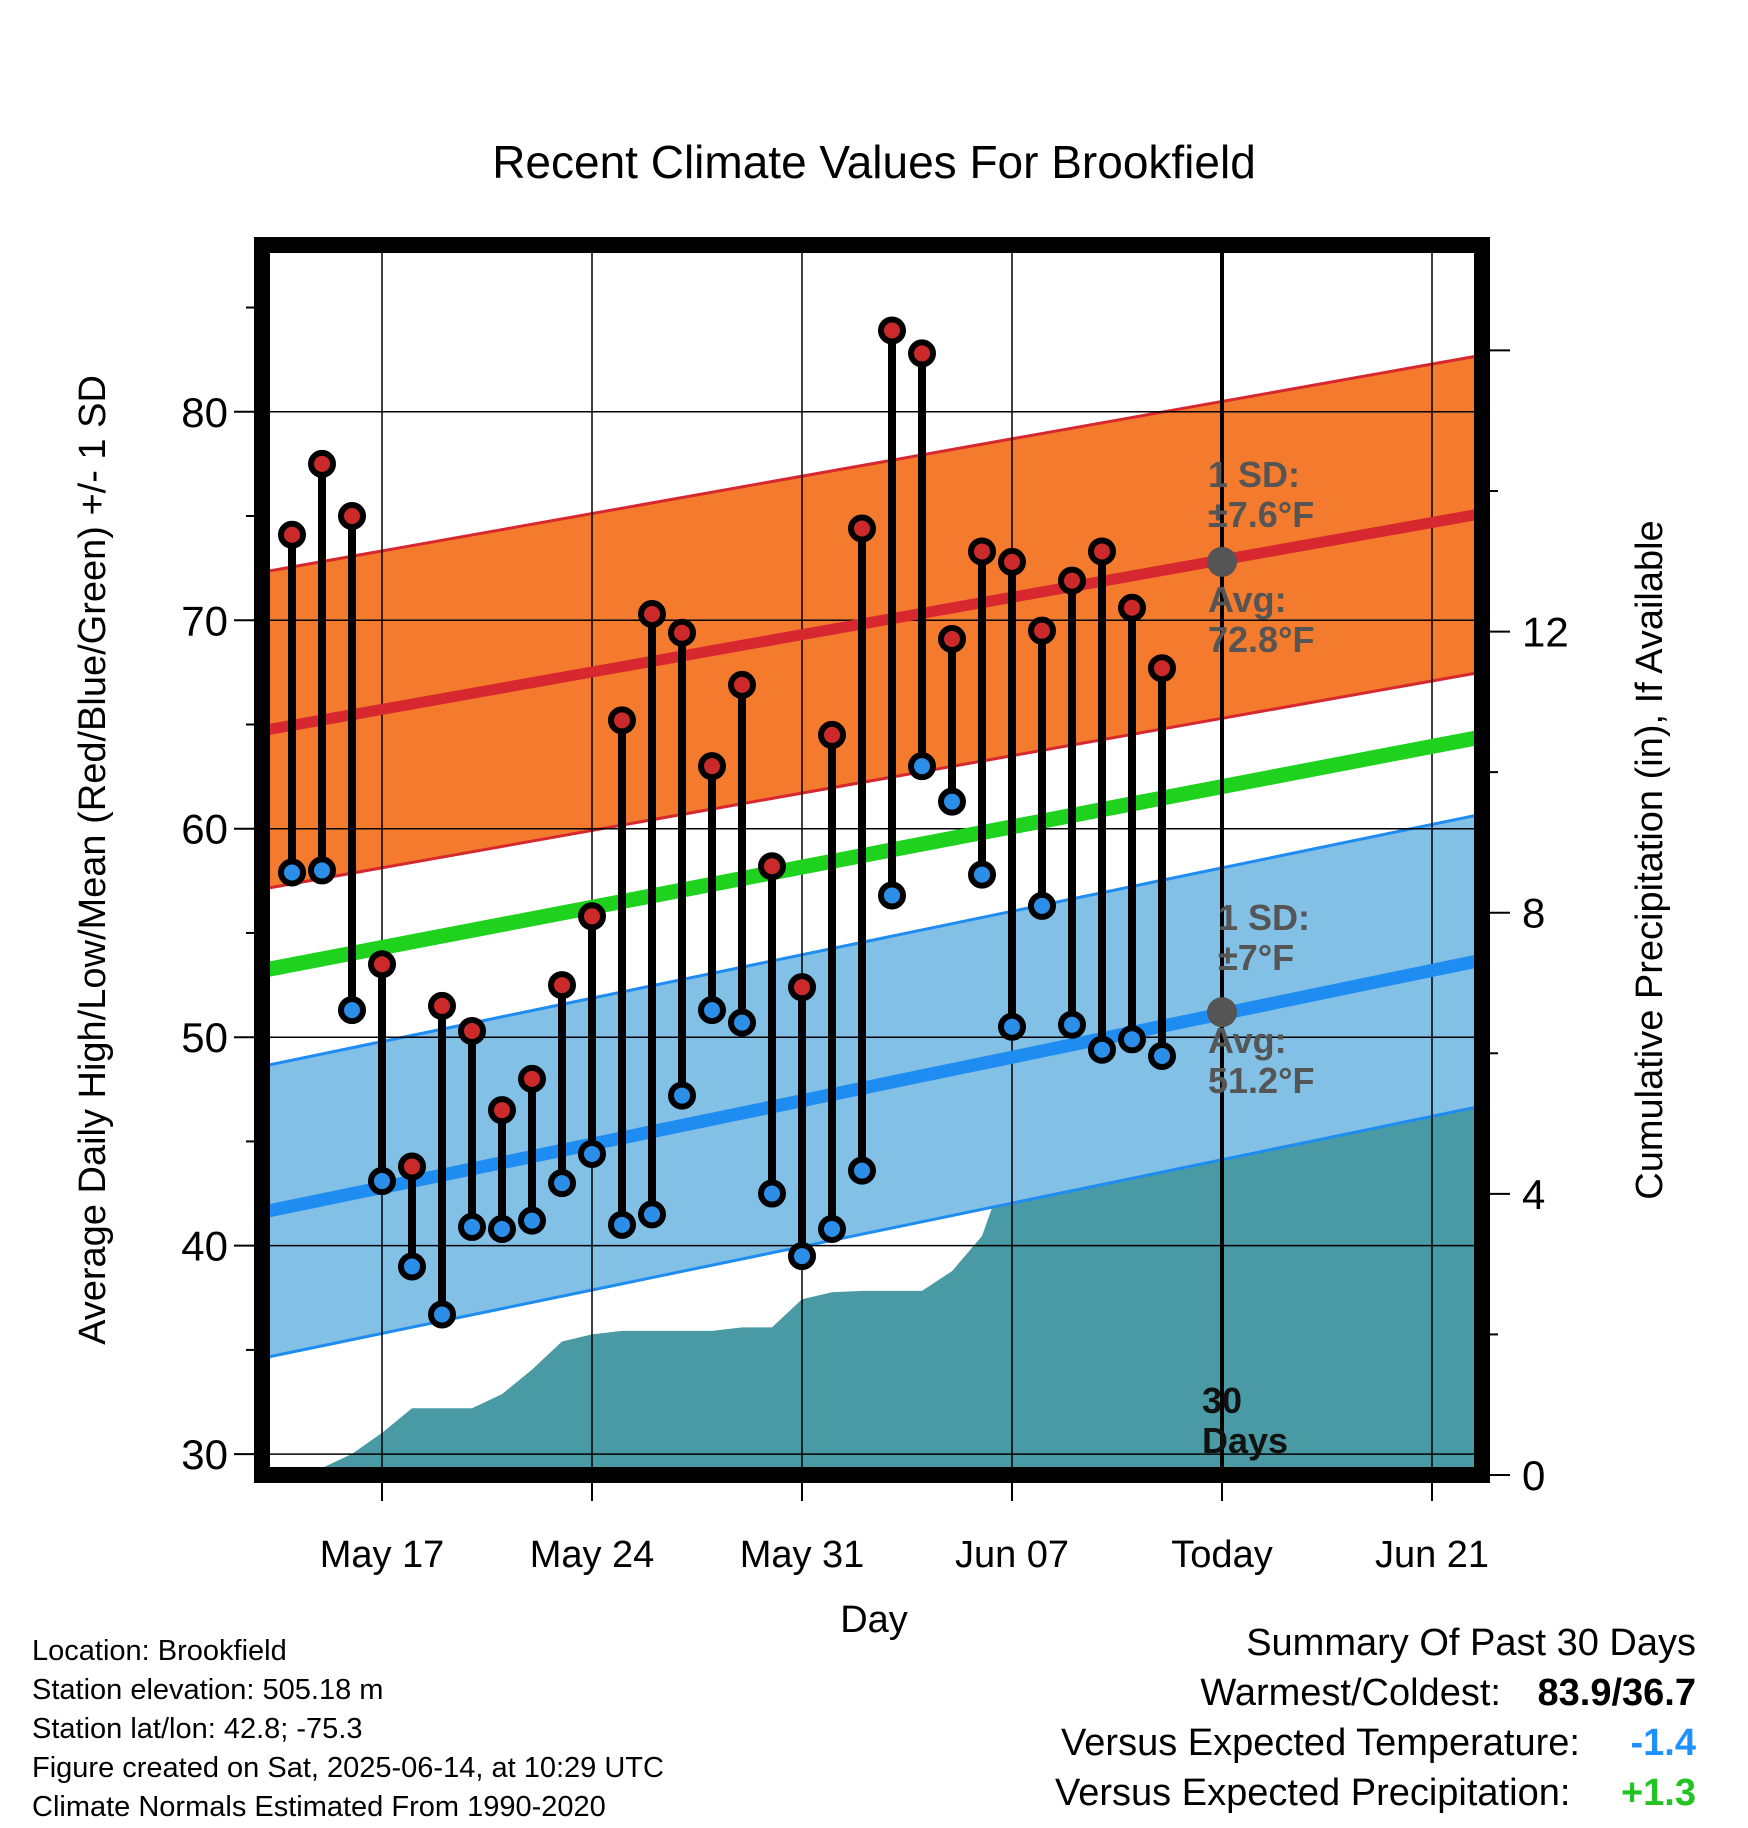 The image size is (1748, 1828). Describe the element at coordinates (204, 1454) in the screenshot. I see `y-tick-label: 30` at that location.